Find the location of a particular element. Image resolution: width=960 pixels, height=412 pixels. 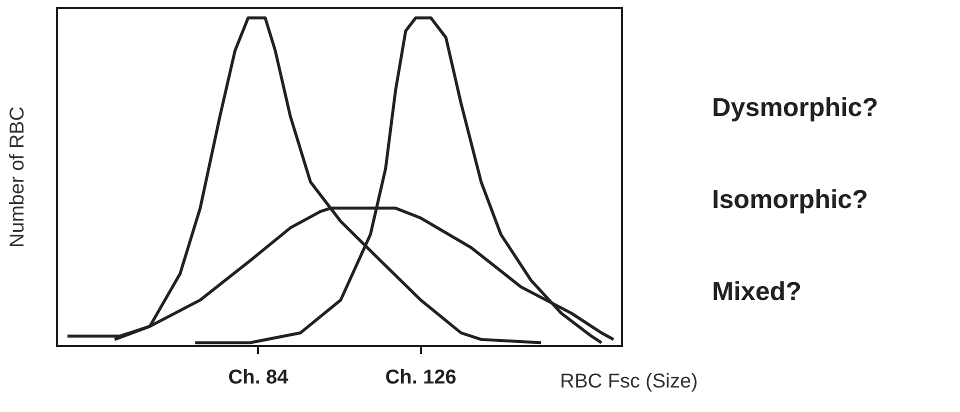

text: Mixed? is located at coordinates (757, 292).